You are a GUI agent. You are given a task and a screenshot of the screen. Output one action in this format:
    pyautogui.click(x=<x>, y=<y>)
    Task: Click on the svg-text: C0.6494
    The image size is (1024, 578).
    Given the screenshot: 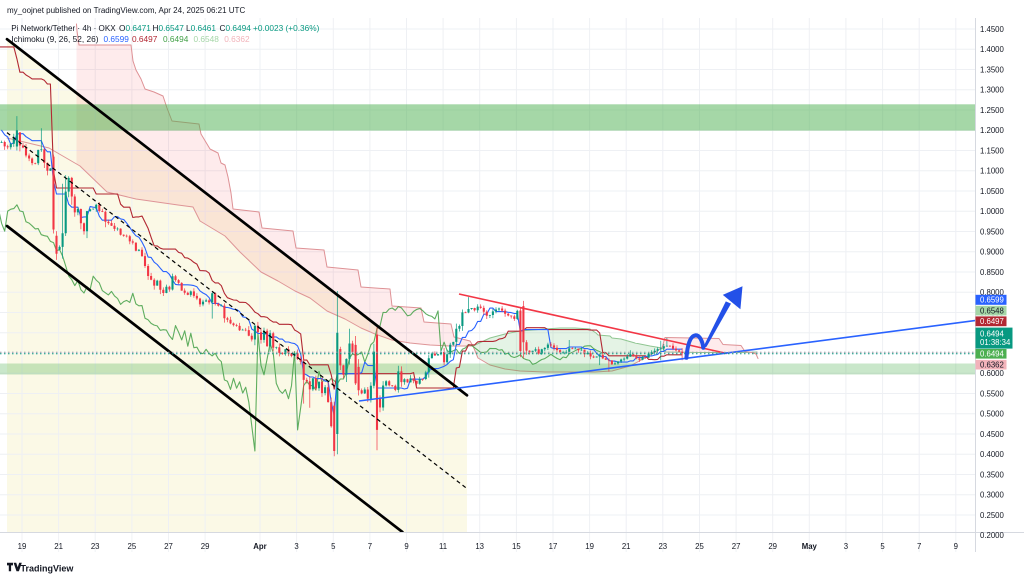 What is the action you would take?
    pyautogui.click(x=236, y=28)
    